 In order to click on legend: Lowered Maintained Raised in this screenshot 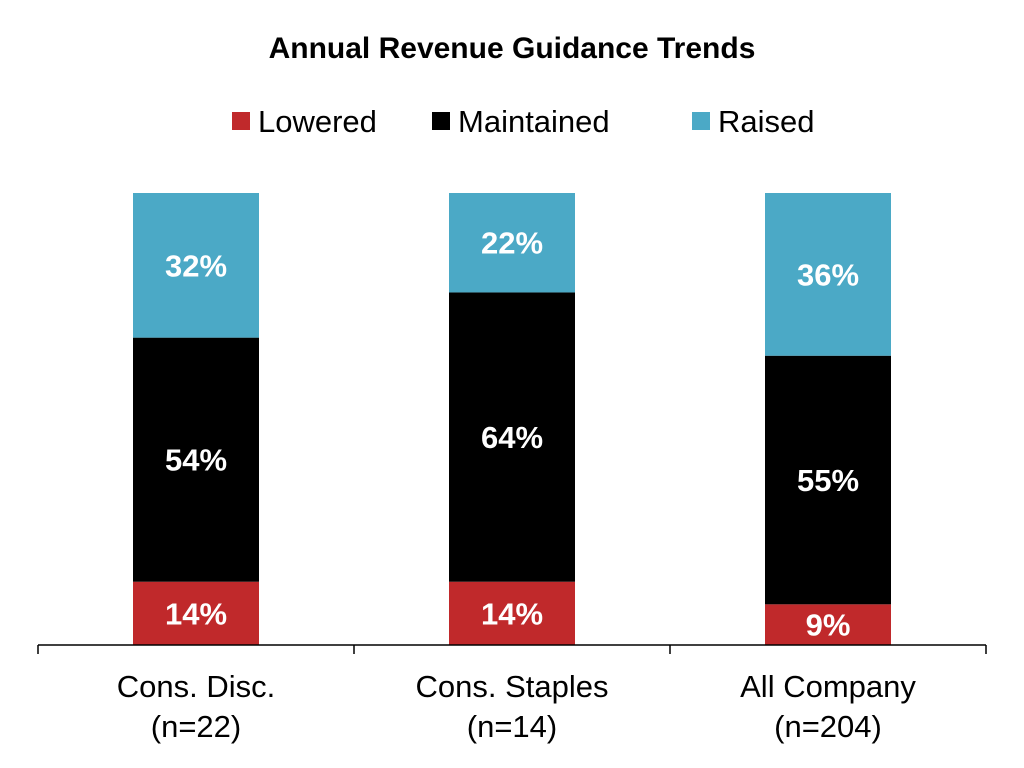, I will do `click(523, 121)`.